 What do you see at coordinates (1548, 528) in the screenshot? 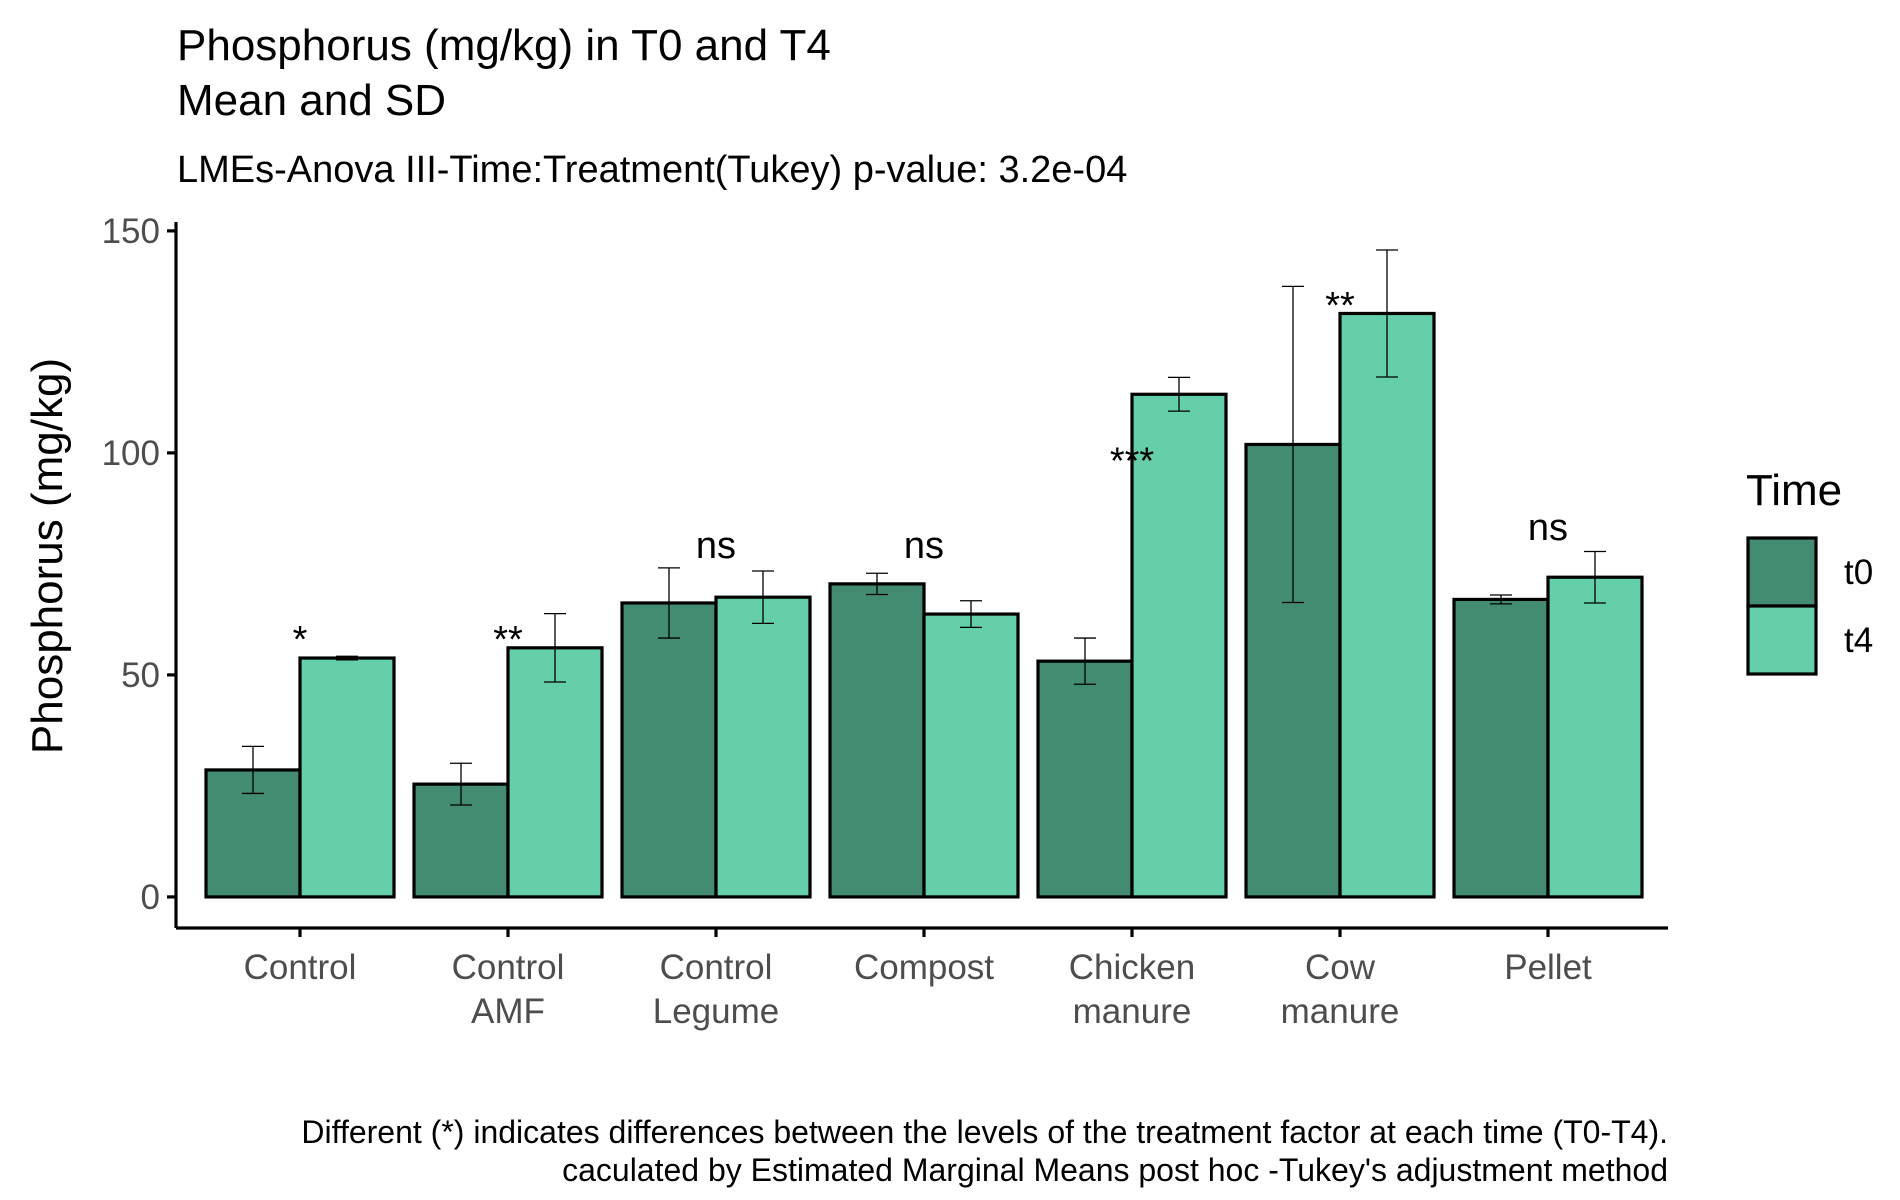
I see `significance-label-6: ns` at bounding box center [1548, 528].